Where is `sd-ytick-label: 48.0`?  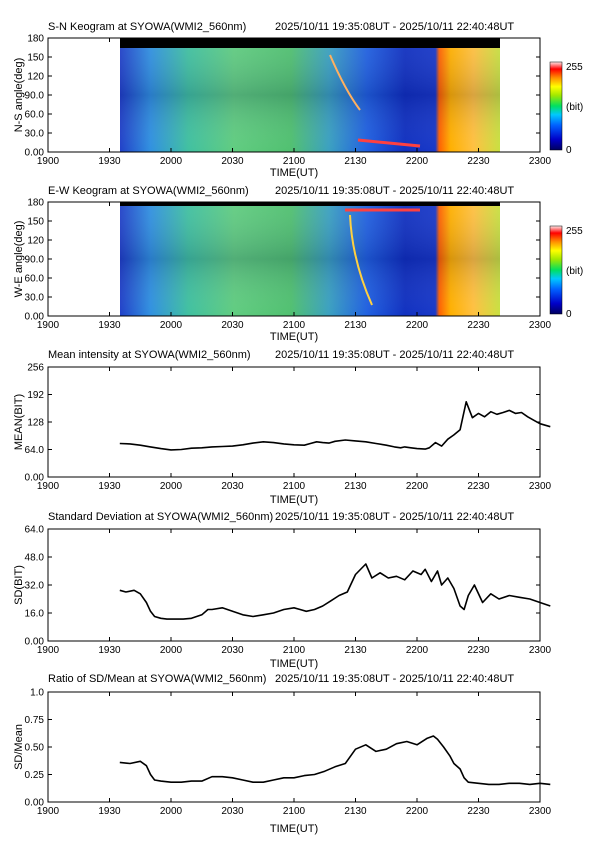 sd-ytick-label: 48.0 is located at coordinates (35, 558).